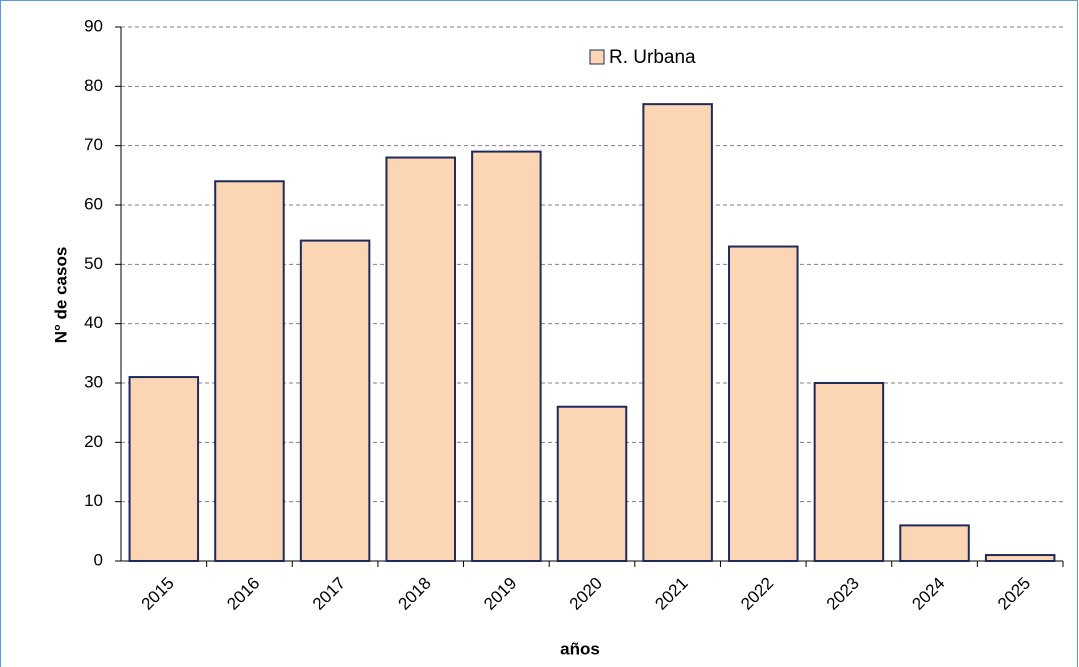  What do you see at coordinates (98, 559) in the screenshot?
I see `y-tick-label: 0` at bounding box center [98, 559].